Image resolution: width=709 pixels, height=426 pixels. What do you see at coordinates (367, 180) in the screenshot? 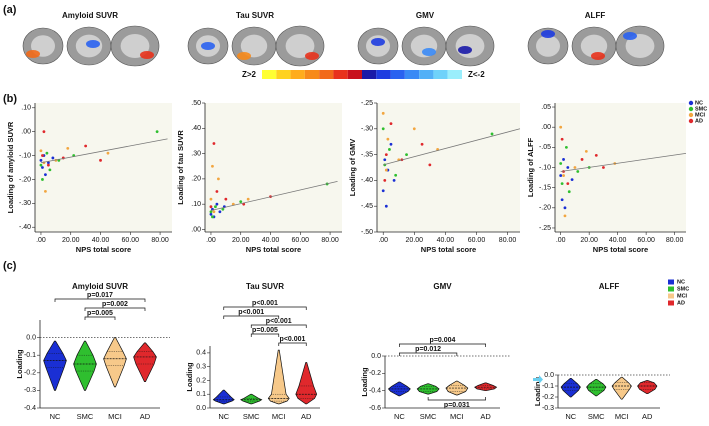
I see `y-tick-label: -.40` at bounding box center [367, 180].